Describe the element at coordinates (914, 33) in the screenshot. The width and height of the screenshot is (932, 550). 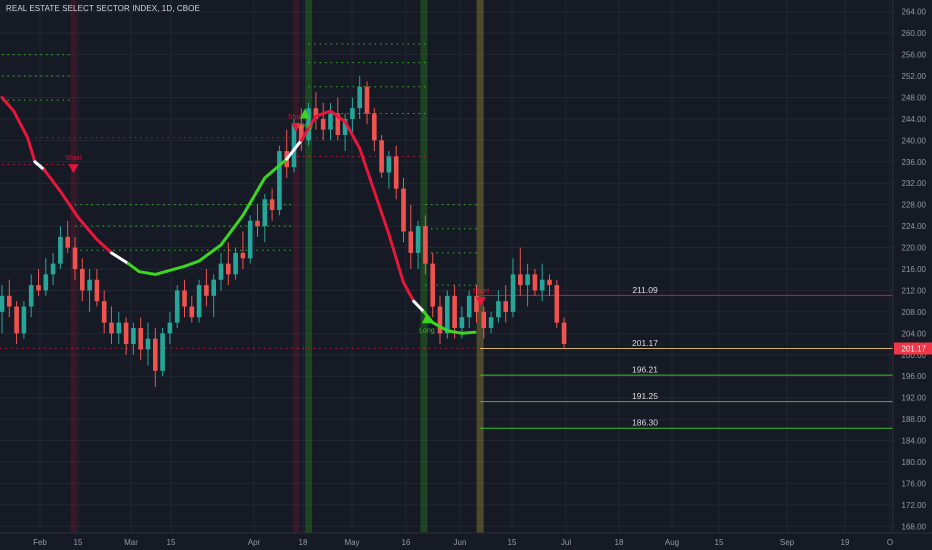
I see `y-tick-label: 260.00` at that location.